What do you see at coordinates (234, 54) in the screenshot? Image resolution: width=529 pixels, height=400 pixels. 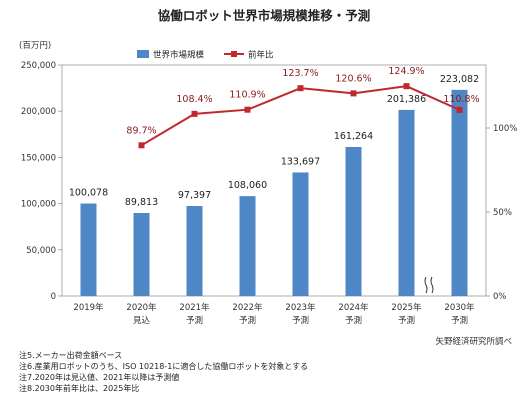 I see `legend-swatch-line-marker` at bounding box center [234, 54].